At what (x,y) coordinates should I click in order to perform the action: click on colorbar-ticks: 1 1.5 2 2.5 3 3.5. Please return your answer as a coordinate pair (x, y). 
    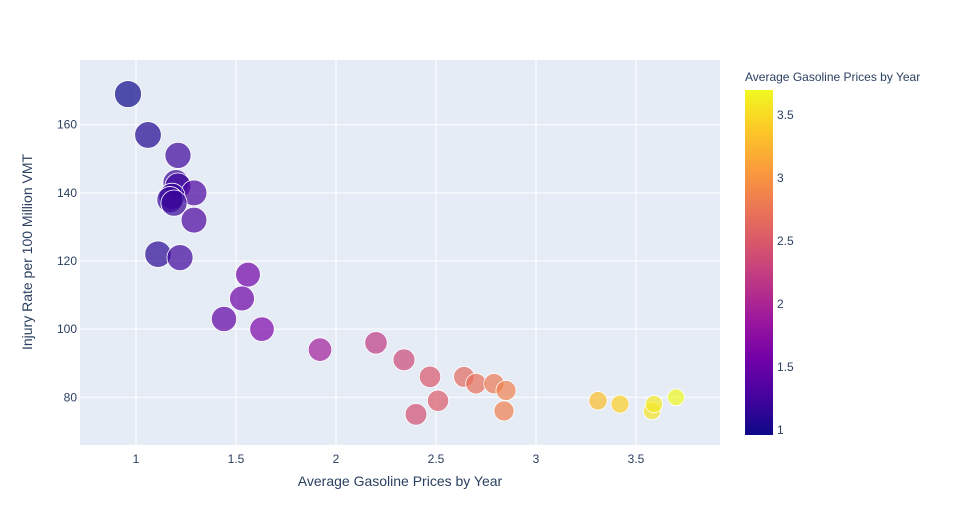
    Looking at the image, I should click on (785, 272).